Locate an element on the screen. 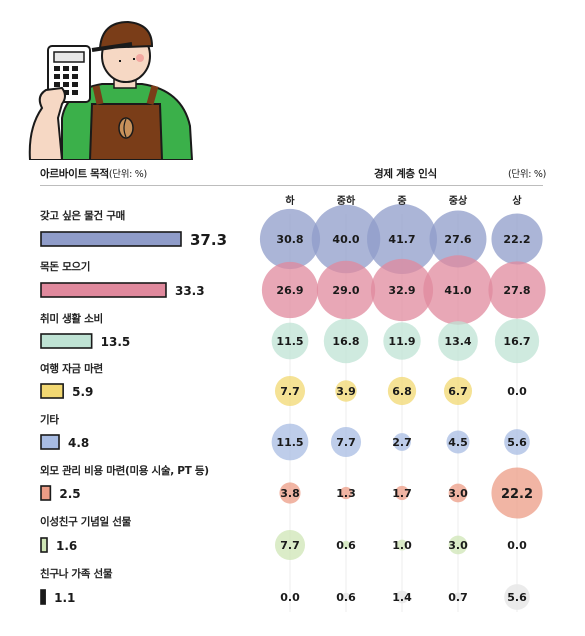  cell-value-label: 4.5 is located at coordinates (458, 442).